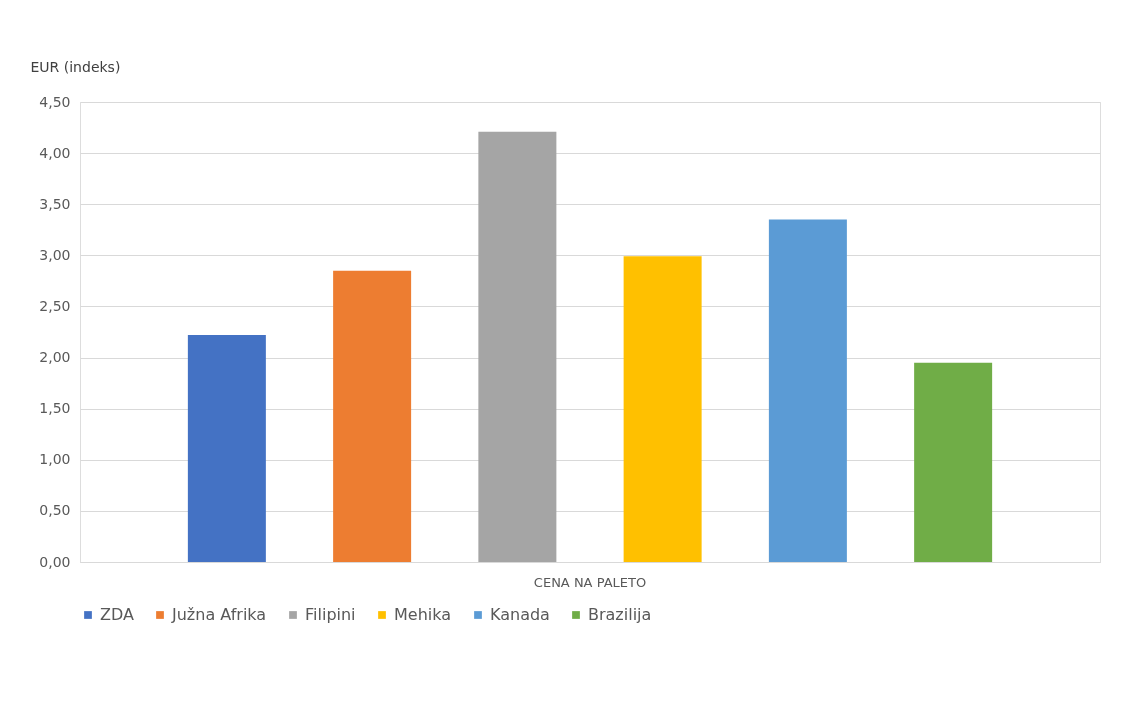 The image size is (1142, 706). Describe the element at coordinates (55, 101) in the screenshot. I see `y-tick-label: 4,50` at that location.